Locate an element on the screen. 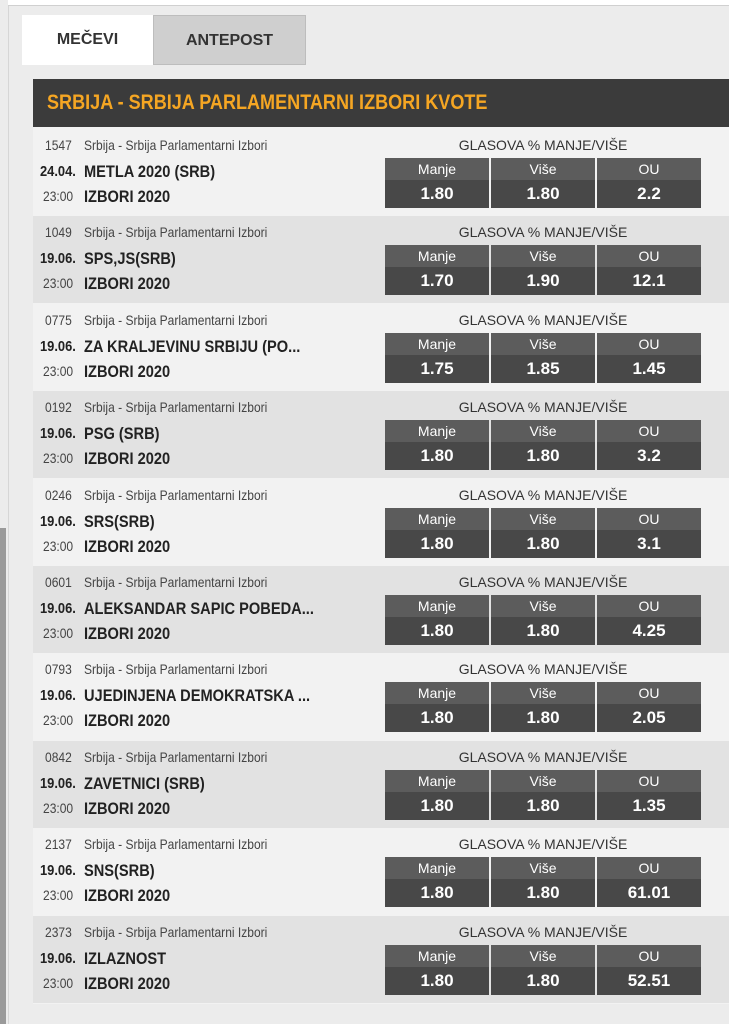 The width and height of the screenshot is (729, 1024). odds-button: Manje 1.70 is located at coordinates (437, 270).